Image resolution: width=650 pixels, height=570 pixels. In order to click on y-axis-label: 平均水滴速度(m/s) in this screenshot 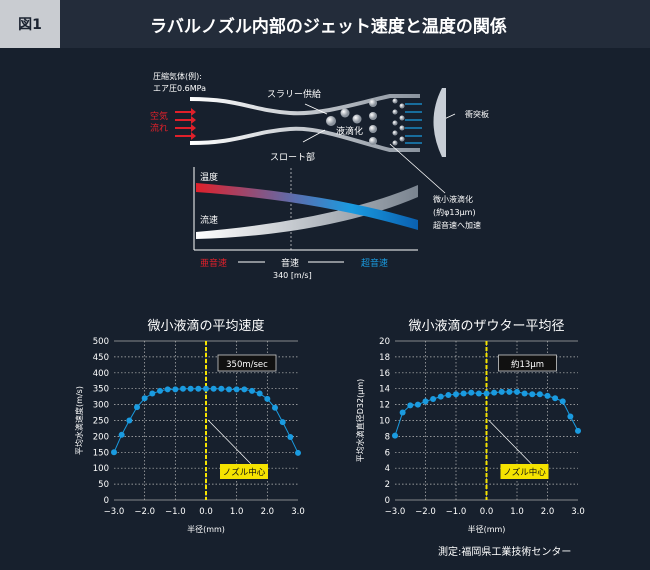, I will do `click(79, 420)`.